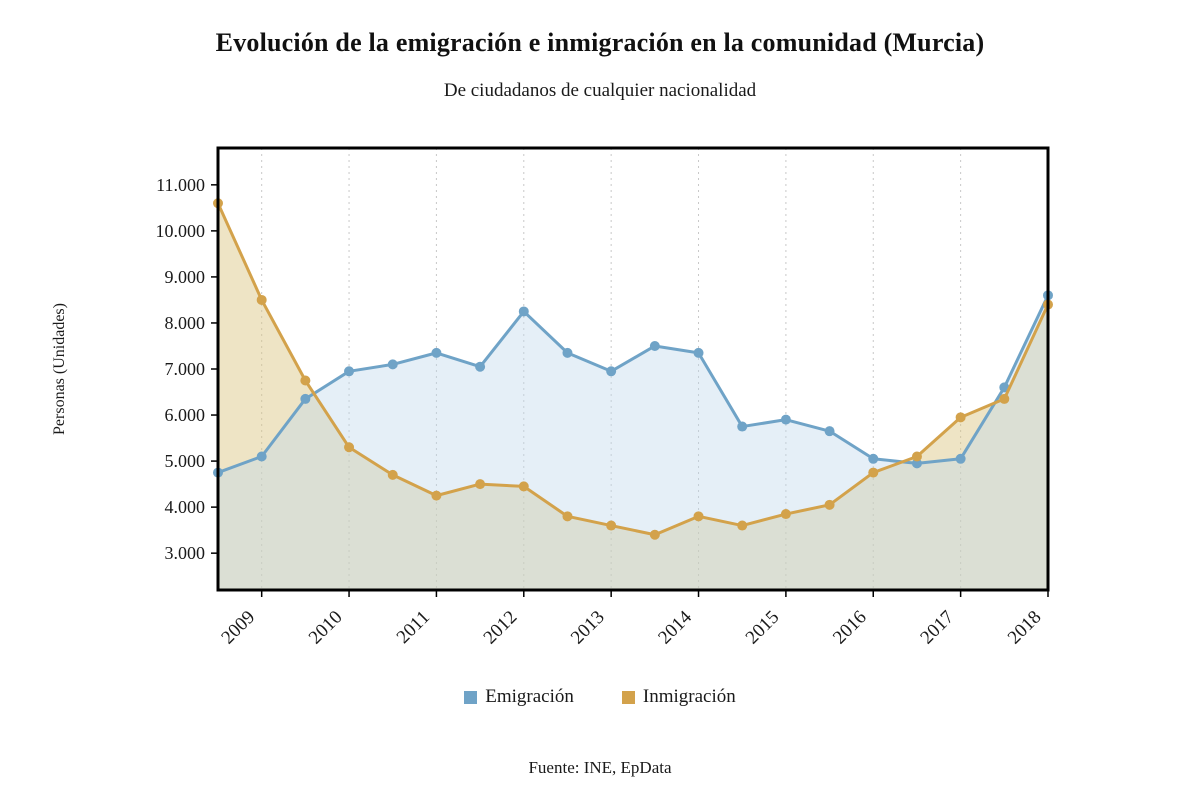 Image resolution: width=1200 pixels, height=809 pixels. What do you see at coordinates (185, 415) in the screenshot?
I see `y-tick-label: 6.000` at bounding box center [185, 415].